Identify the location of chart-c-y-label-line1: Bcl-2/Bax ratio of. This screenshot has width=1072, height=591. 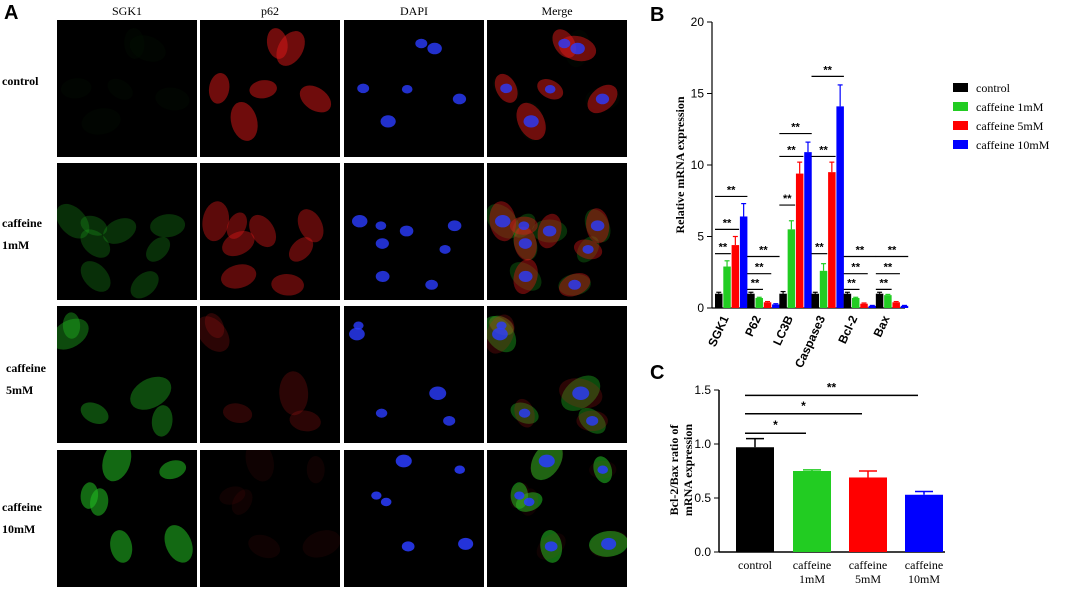
(674, 470).